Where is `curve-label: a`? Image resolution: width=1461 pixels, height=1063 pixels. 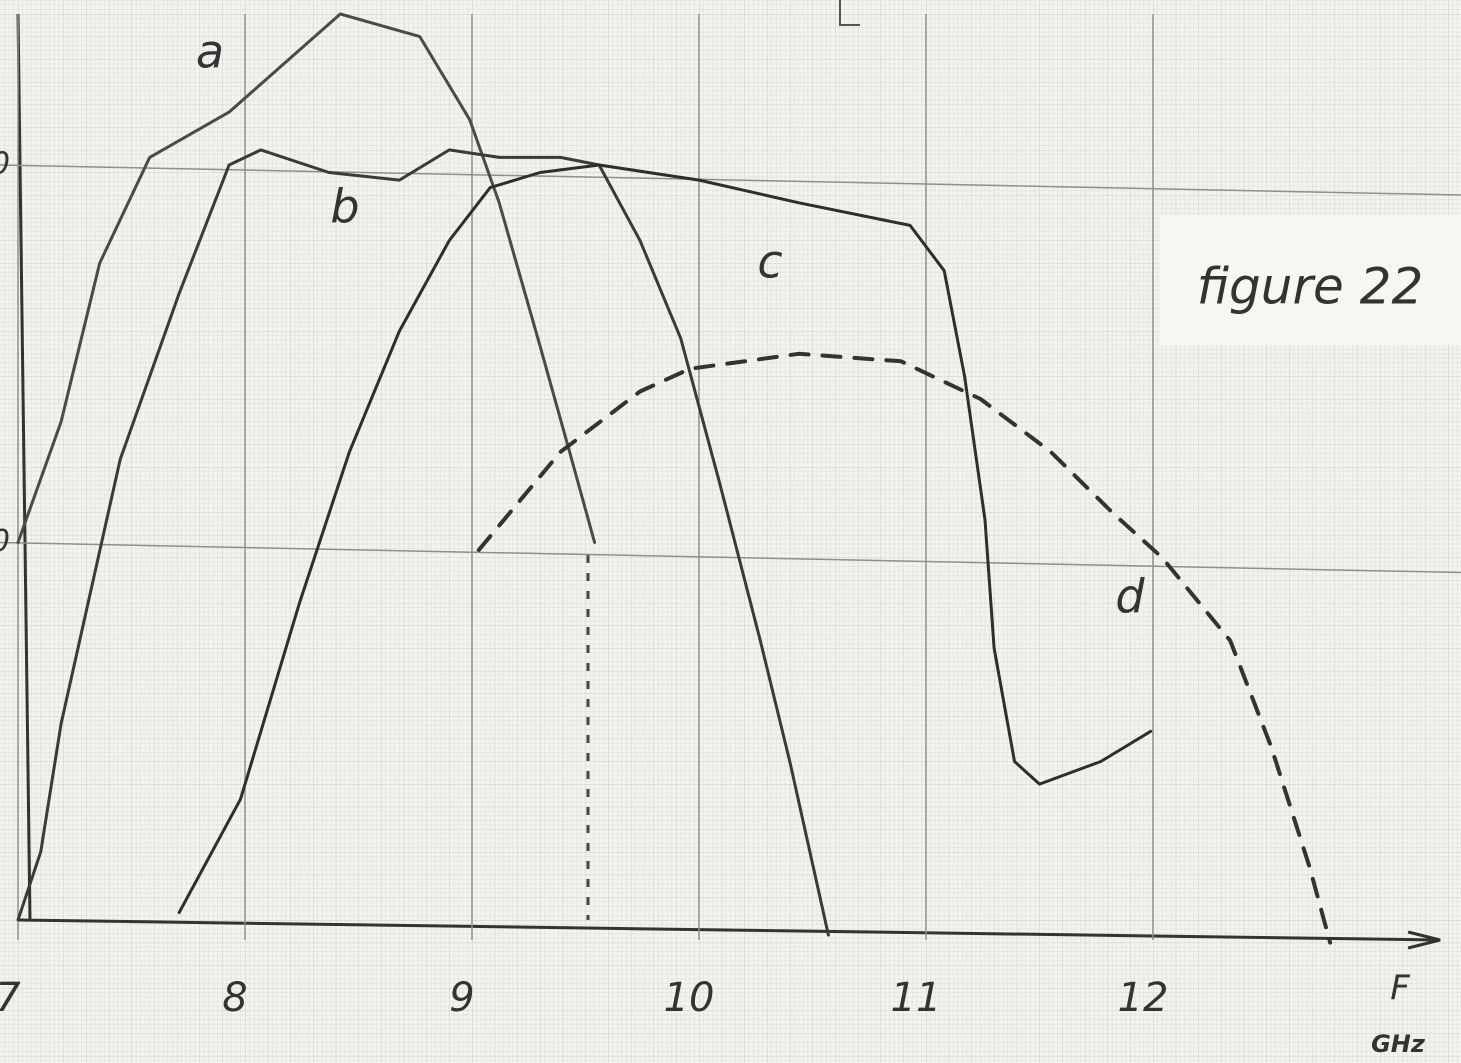
curve-label: a is located at coordinates (210, 52).